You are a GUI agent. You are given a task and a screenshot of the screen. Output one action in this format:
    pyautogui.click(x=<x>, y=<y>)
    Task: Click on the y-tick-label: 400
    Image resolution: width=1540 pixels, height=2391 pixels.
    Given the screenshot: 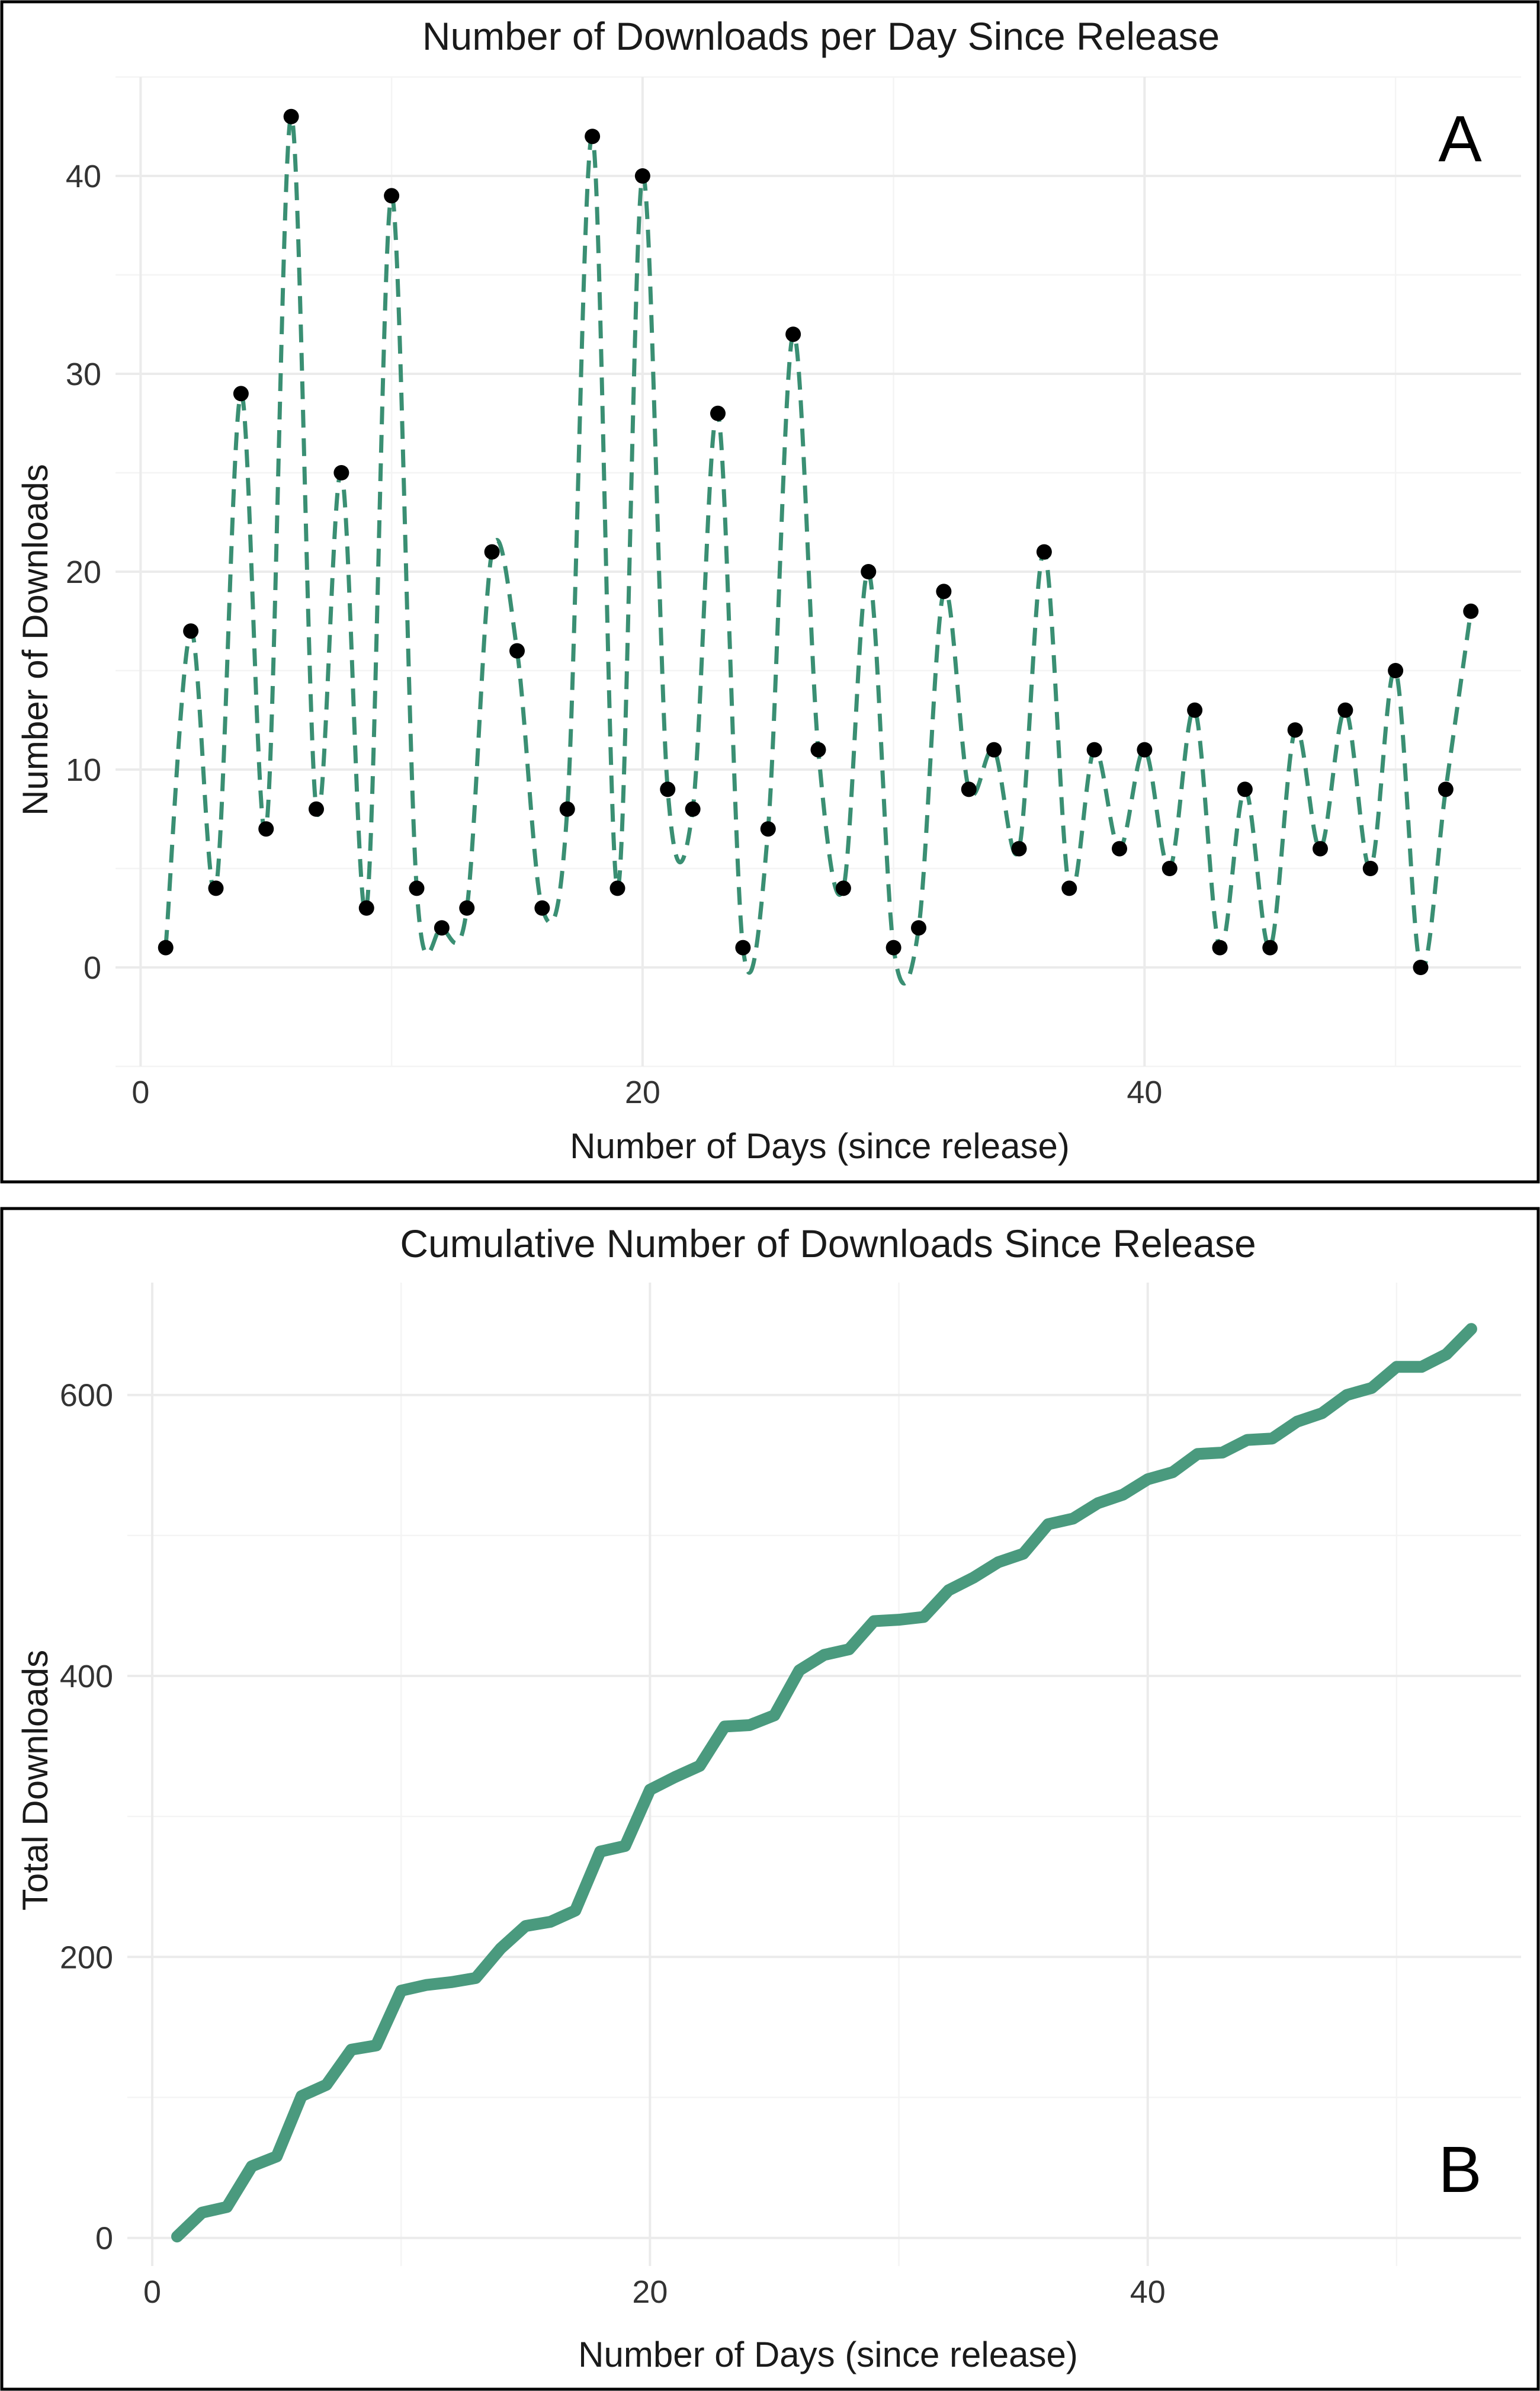 What is the action you would take?
    pyautogui.click(x=86, y=1677)
    